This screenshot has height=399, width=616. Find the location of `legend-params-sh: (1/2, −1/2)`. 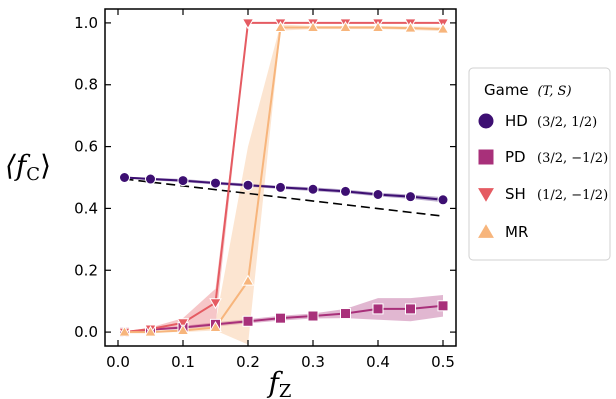

legend-params-sh: (1/2, −1/2) is located at coordinates (572, 195).